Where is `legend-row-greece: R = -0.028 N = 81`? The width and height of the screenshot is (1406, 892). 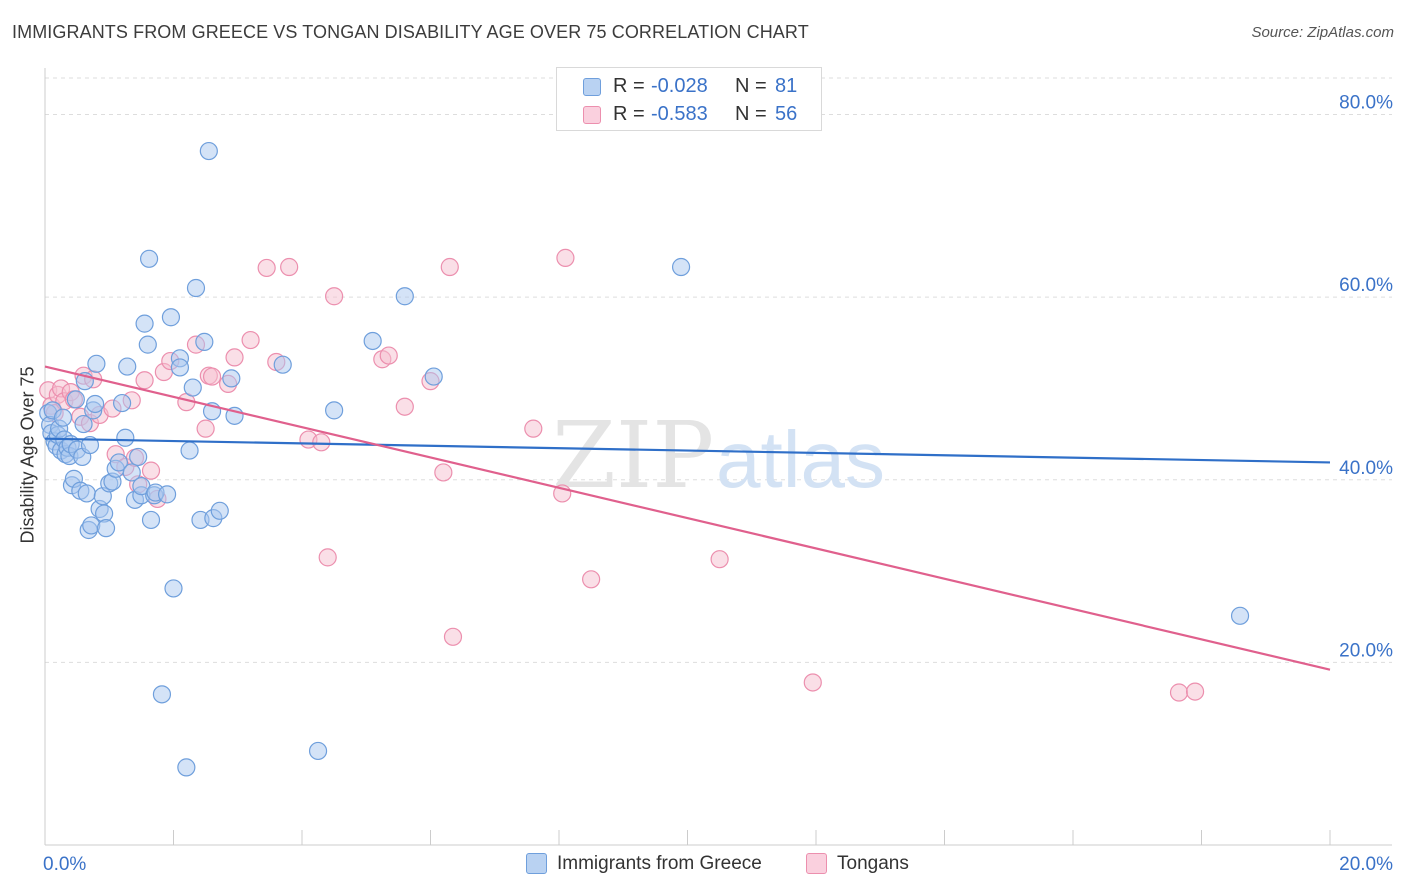
legend-row-greece: R = -0.028 N = 81 is located at coordinates (689, 87).